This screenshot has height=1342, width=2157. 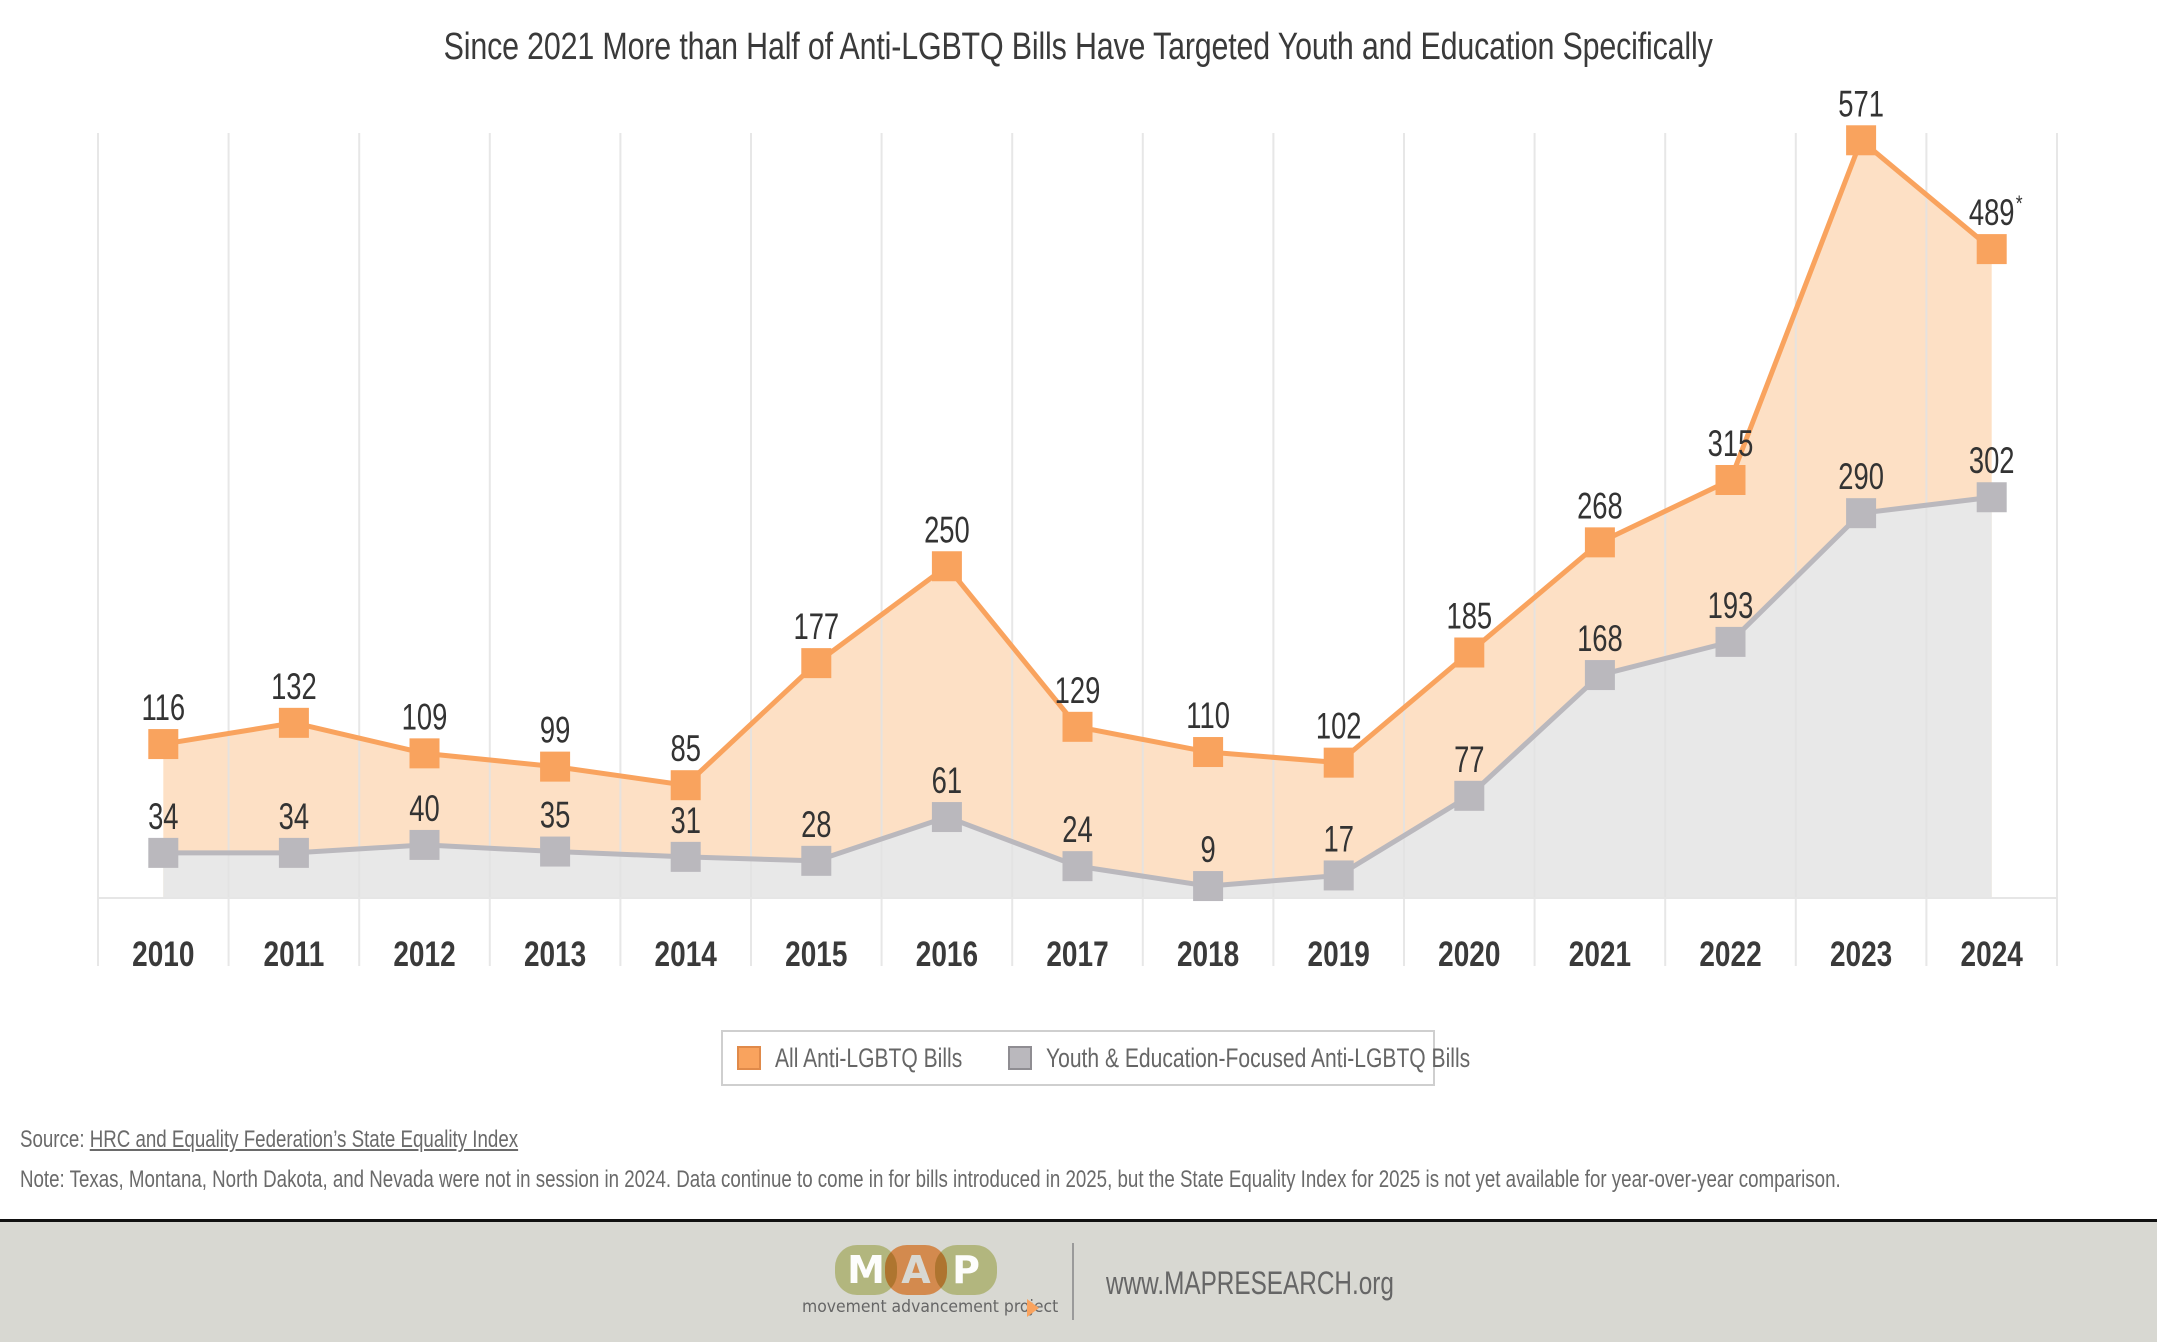 I want to click on x-tick-label: 2024, so click(x=1992, y=954).